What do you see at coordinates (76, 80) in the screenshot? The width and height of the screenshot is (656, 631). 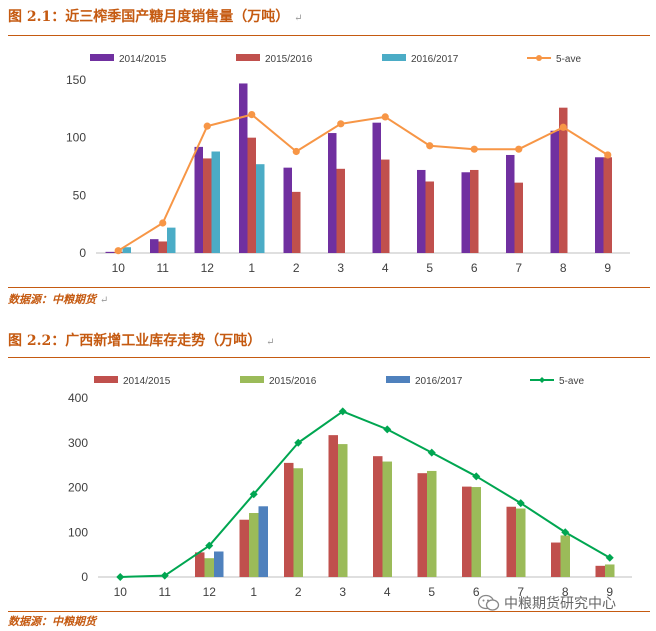 I see `y-tick-label: 150` at bounding box center [76, 80].